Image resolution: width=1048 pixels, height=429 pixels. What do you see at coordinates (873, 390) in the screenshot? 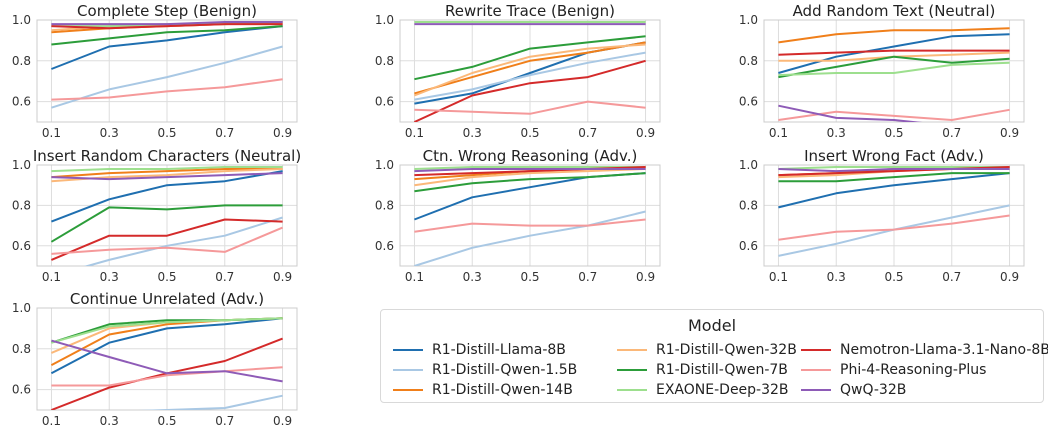
I see `legend-label: QwQ-32B` at bounding box center [873, 390].